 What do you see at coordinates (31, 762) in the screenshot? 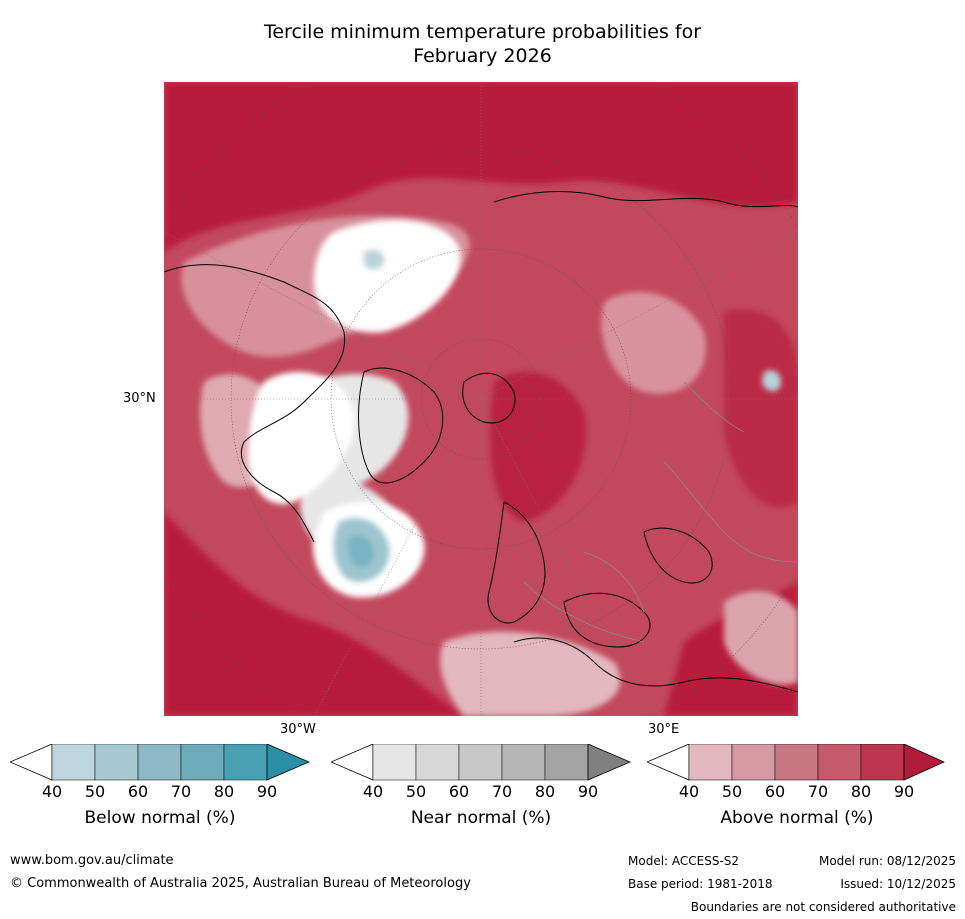
I see `colorbar-below-low-arrow` at bounding box center [31, 762].